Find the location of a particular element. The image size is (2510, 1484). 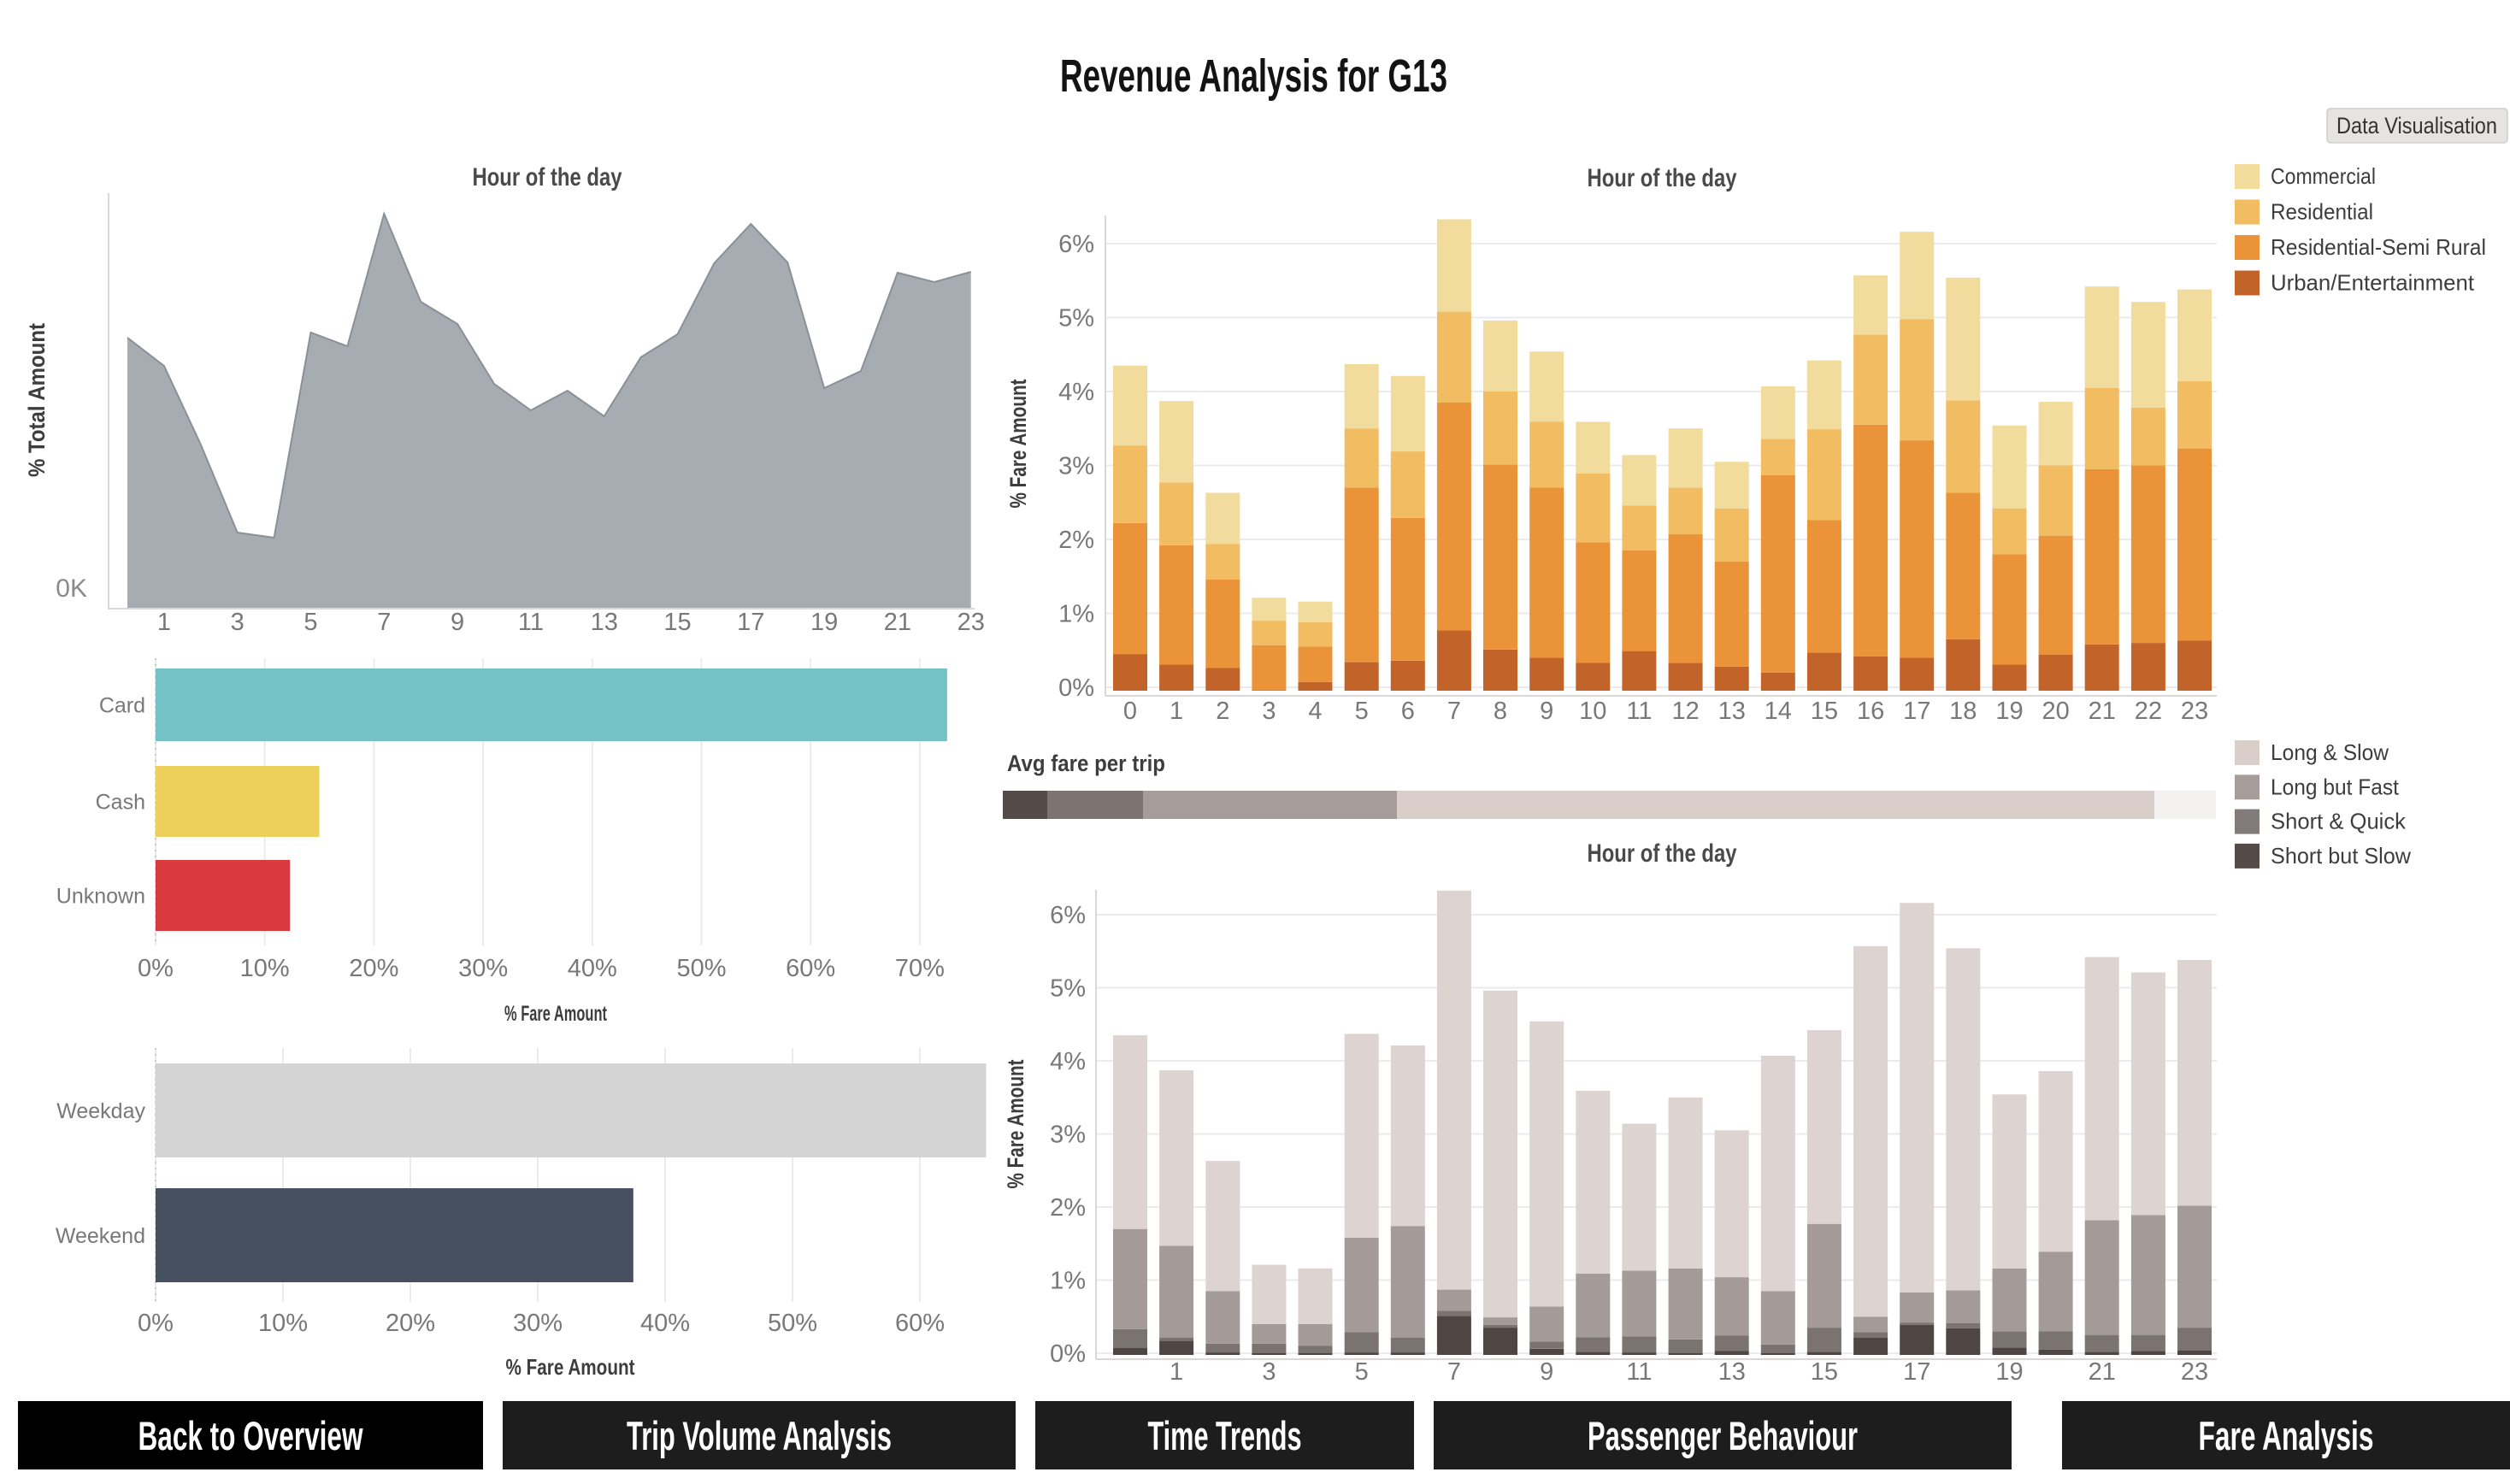

svg-text: 18 is located at coordinates (1963, 711).